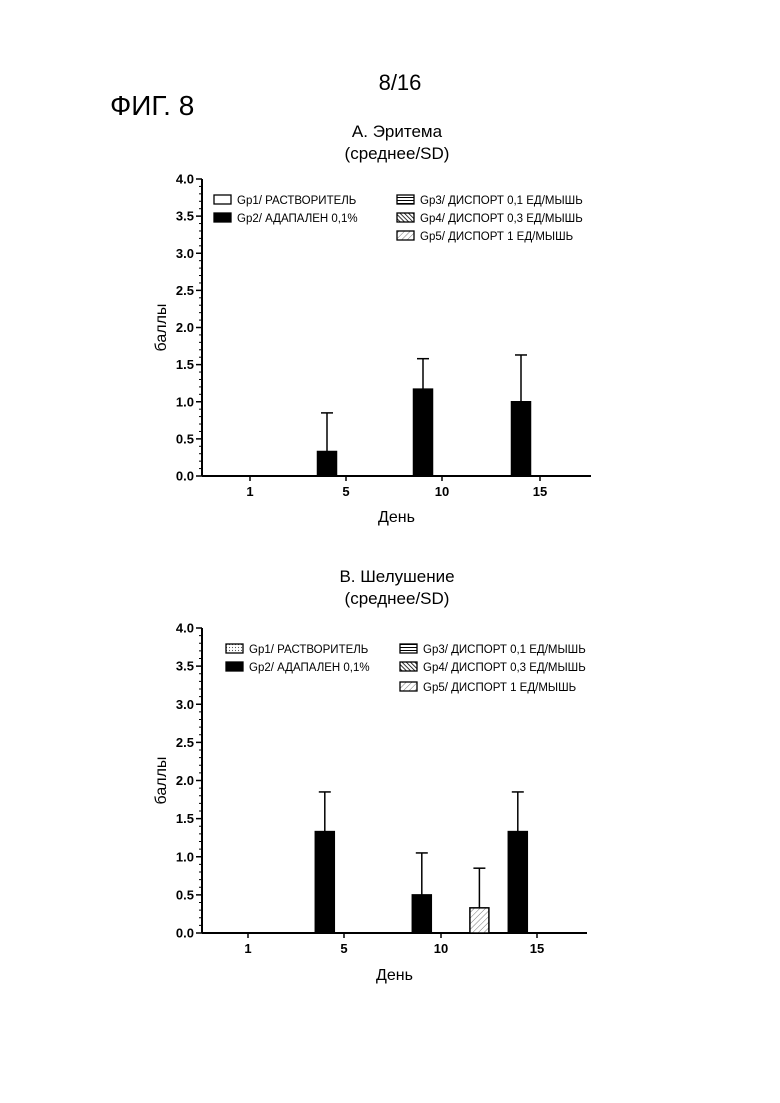 The width and height of the screenshot is (780, 1103). I want to click on chart-title: A. Эритема, so click(397, 131).